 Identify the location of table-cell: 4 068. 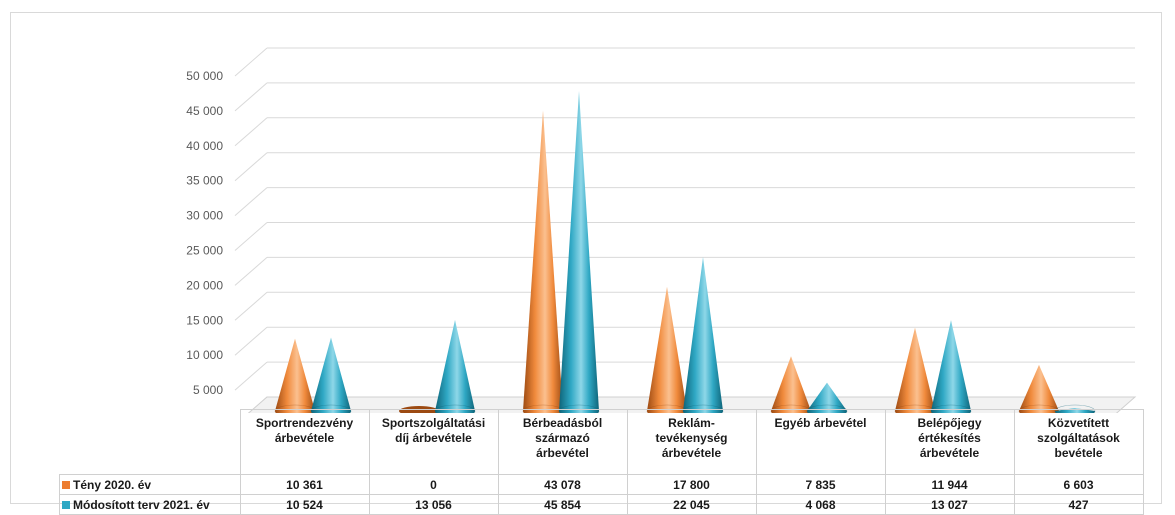
(820, 504).